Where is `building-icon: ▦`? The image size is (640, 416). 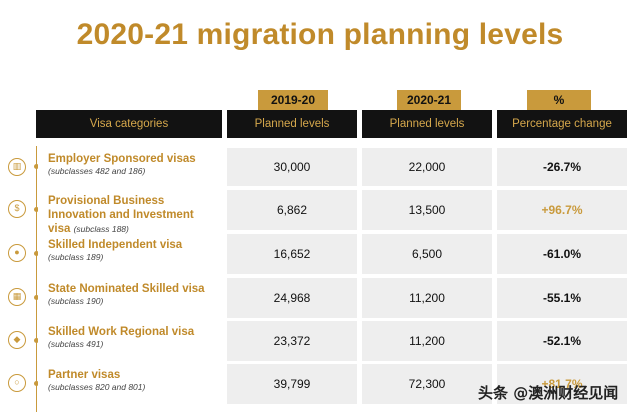 building-icon: ▦ is located at coordinates (17, 297).